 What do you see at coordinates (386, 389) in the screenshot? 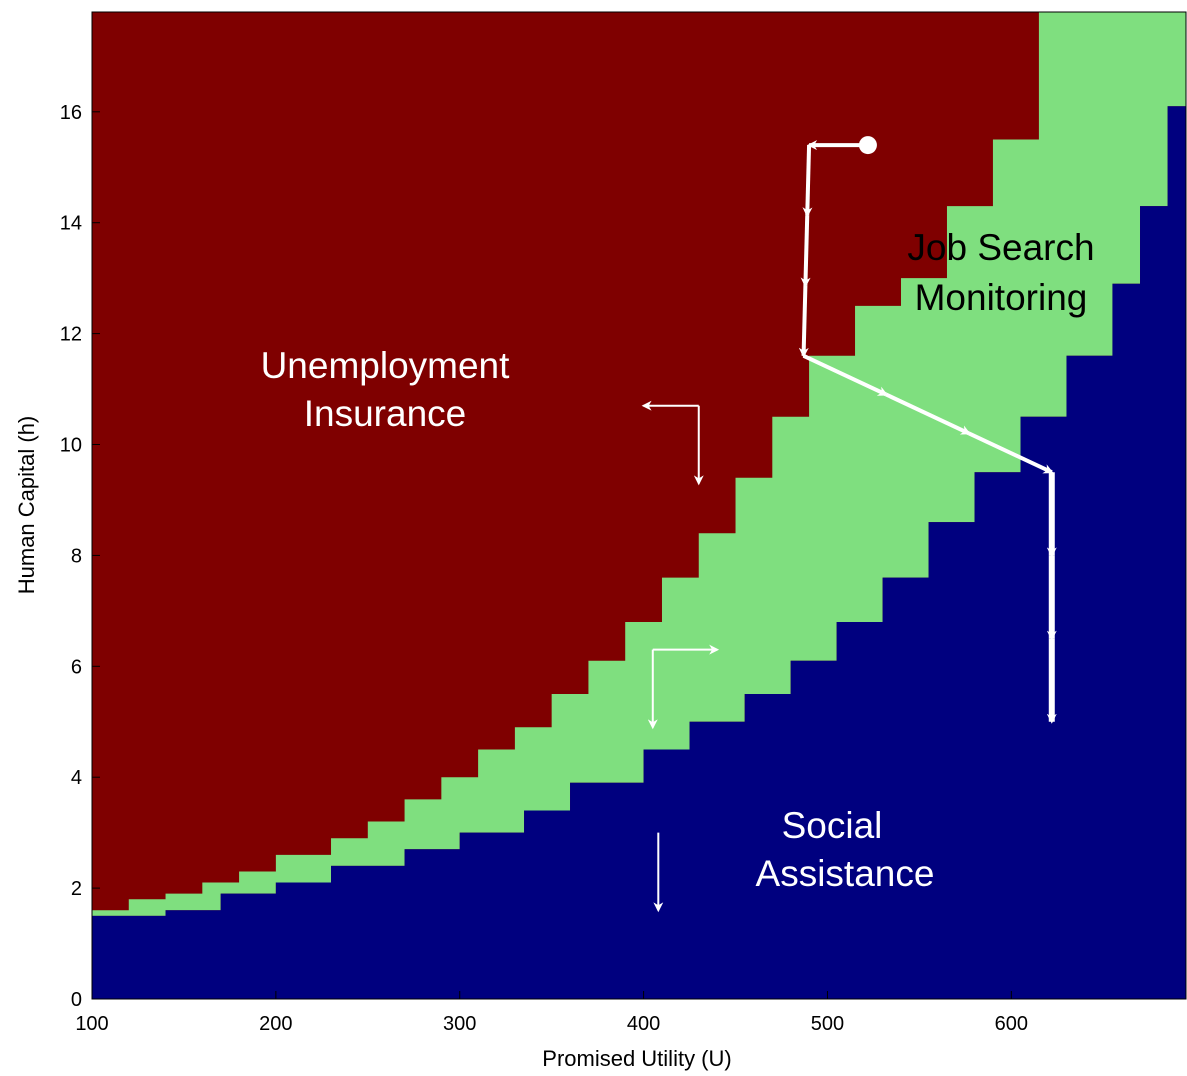
I see `unemployment-insurance-label: Unemployment Insurance` at bounding box center [386, 389].